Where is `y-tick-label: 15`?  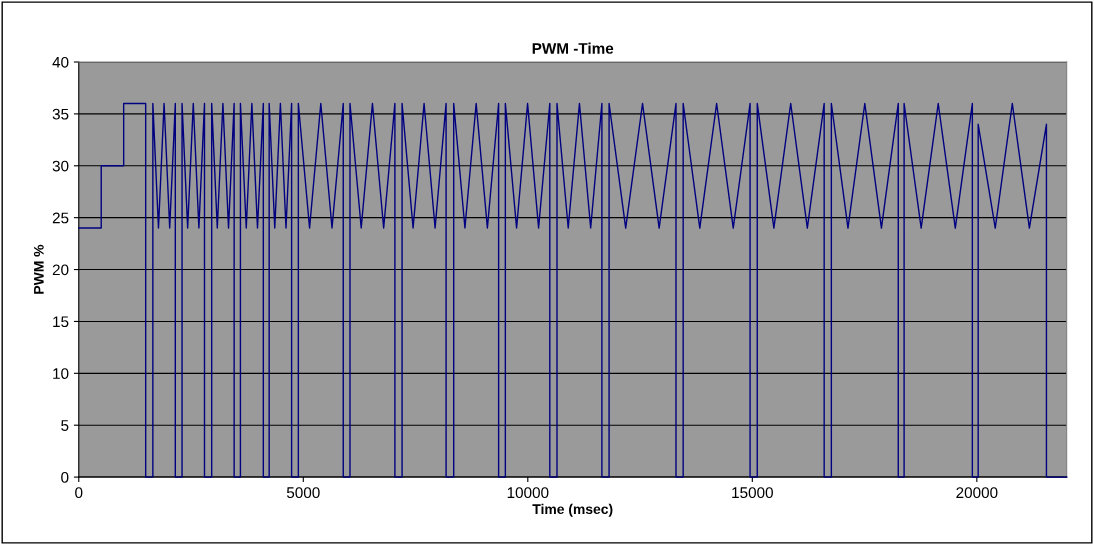
y-tick-label: 15 is located at coordinates (61, 322).